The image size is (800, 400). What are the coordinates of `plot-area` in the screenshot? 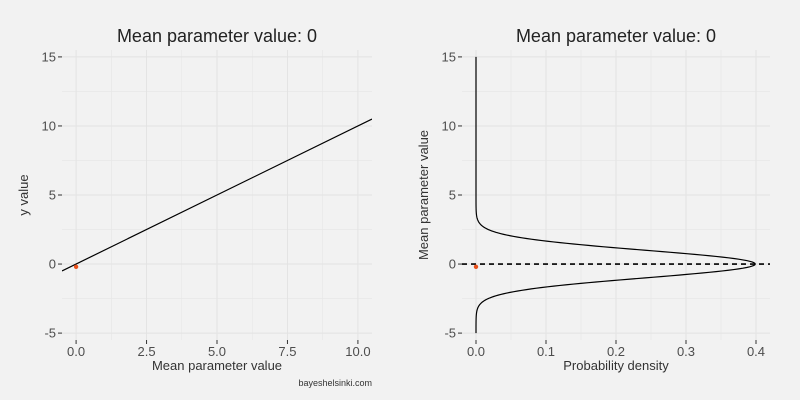 It's located at (217, 195).